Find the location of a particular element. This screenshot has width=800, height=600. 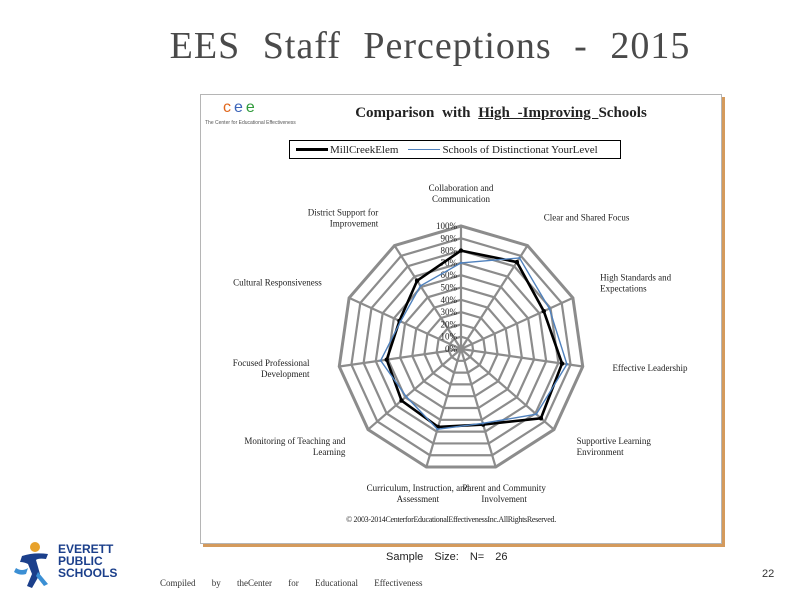

category-label-5: Supportive Learning Environment is located at coordinates (614, 446).